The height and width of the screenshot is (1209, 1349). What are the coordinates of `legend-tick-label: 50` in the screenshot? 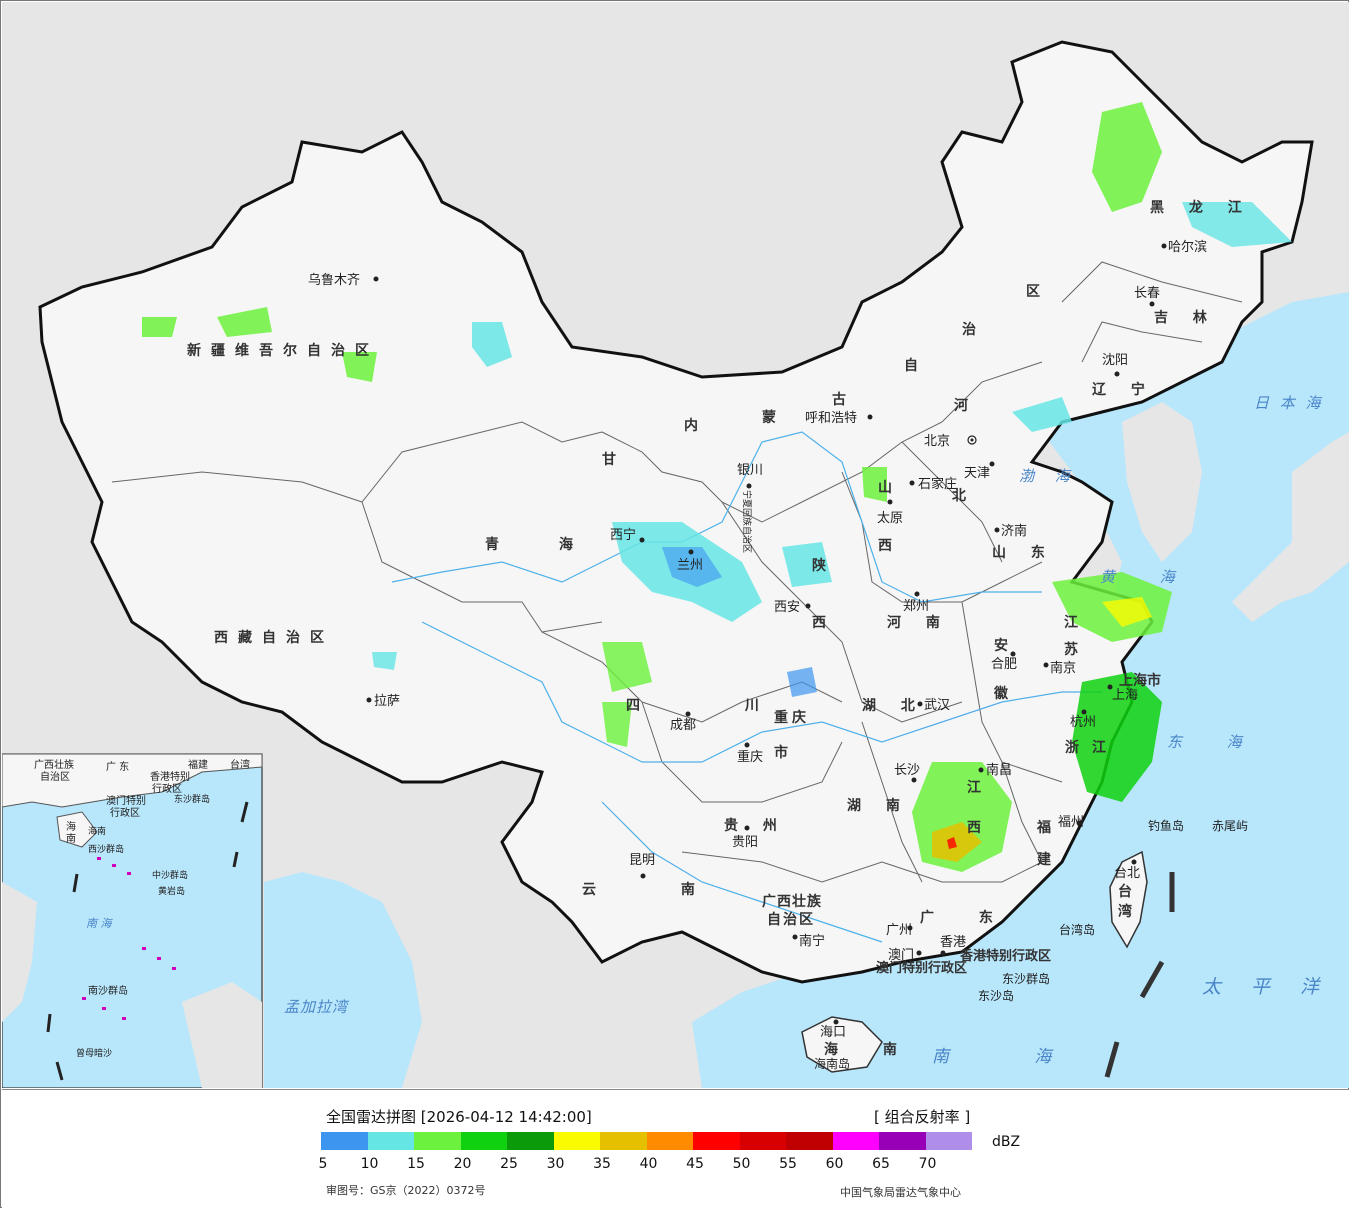 It's located at (741, 1164).